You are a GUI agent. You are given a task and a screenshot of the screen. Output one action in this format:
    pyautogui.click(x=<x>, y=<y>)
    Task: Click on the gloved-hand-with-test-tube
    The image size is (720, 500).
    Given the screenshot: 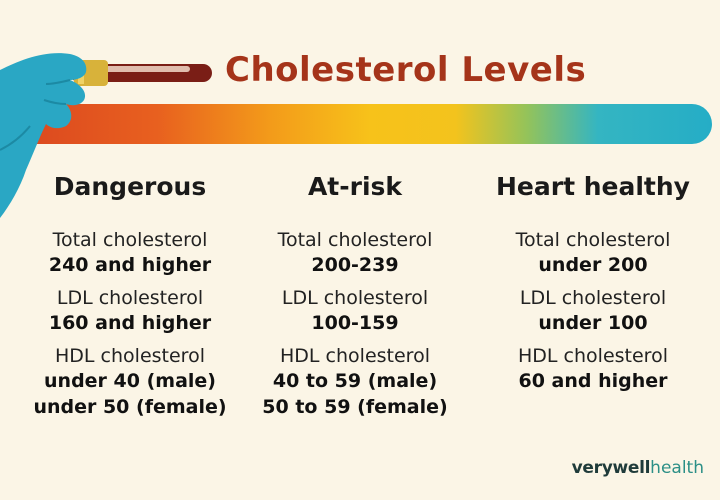 What is the action you would take?
    pyautogui.click(x=106, y=135)
    